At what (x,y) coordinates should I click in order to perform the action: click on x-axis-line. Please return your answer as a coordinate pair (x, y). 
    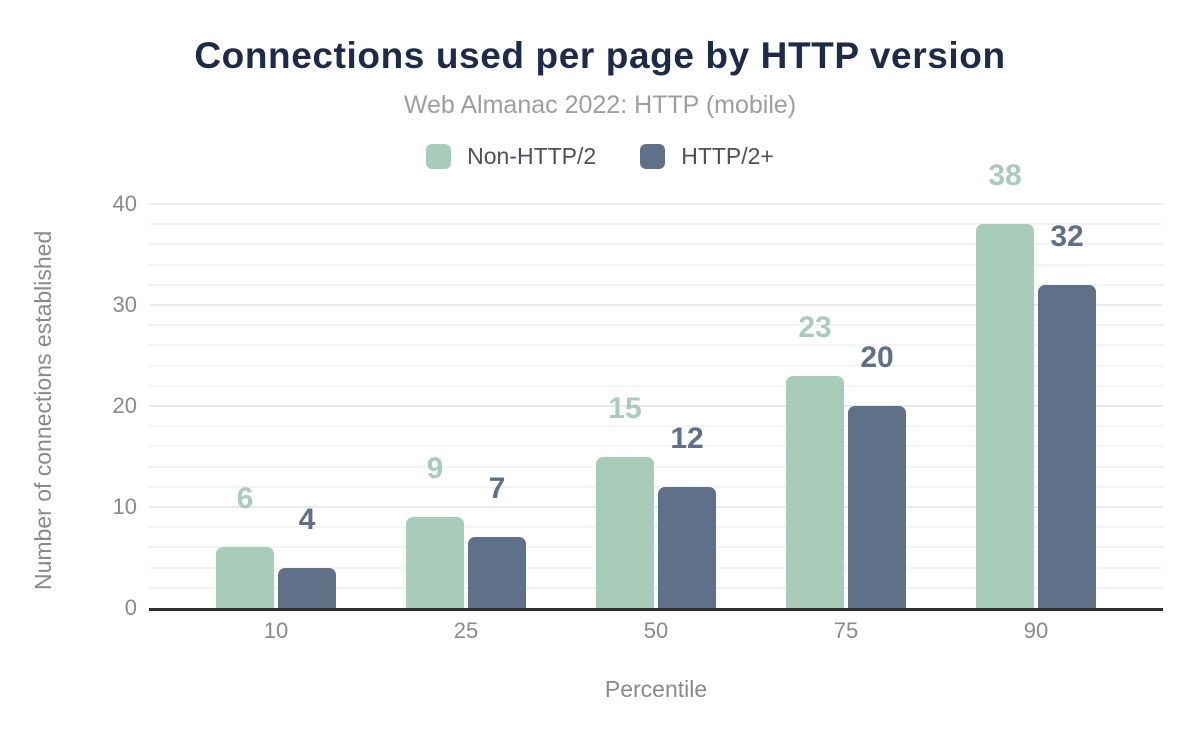
    Looking at the image, I should click on (656, 609).